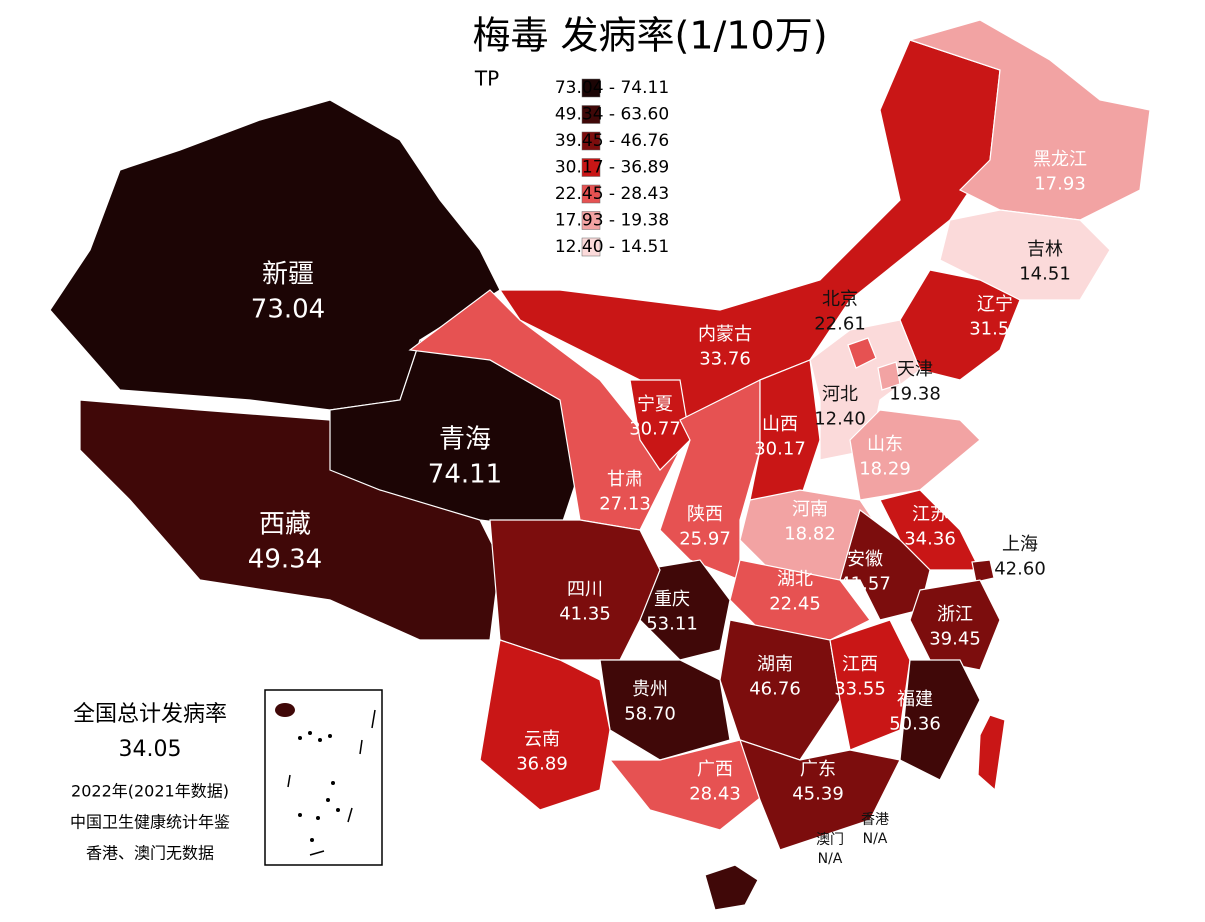 The height and width of the screenshot is (922, 1205). I want to click on missing-note: 香港、澳门无数据, so click(150, 853).